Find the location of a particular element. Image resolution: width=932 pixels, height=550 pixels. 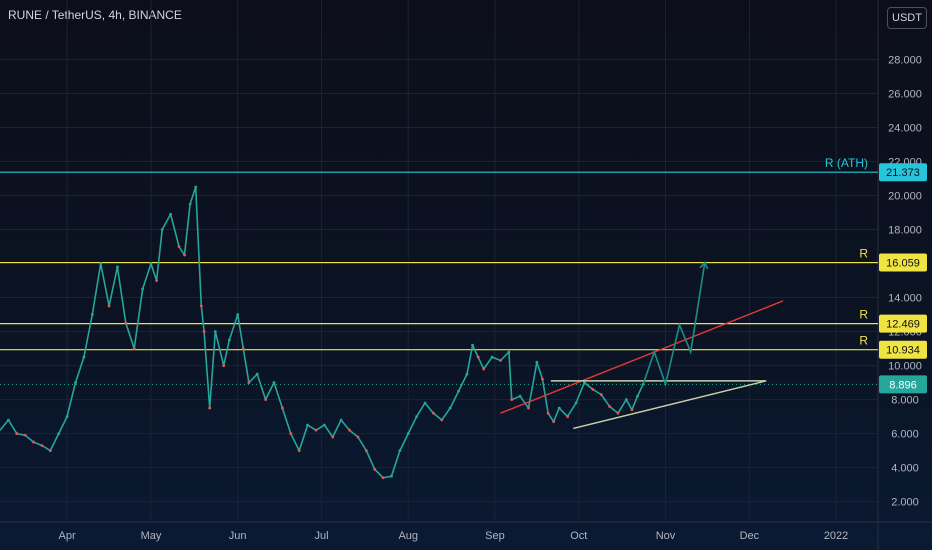

price-tick-label: 10.000 is located at coordinates (905, 367).